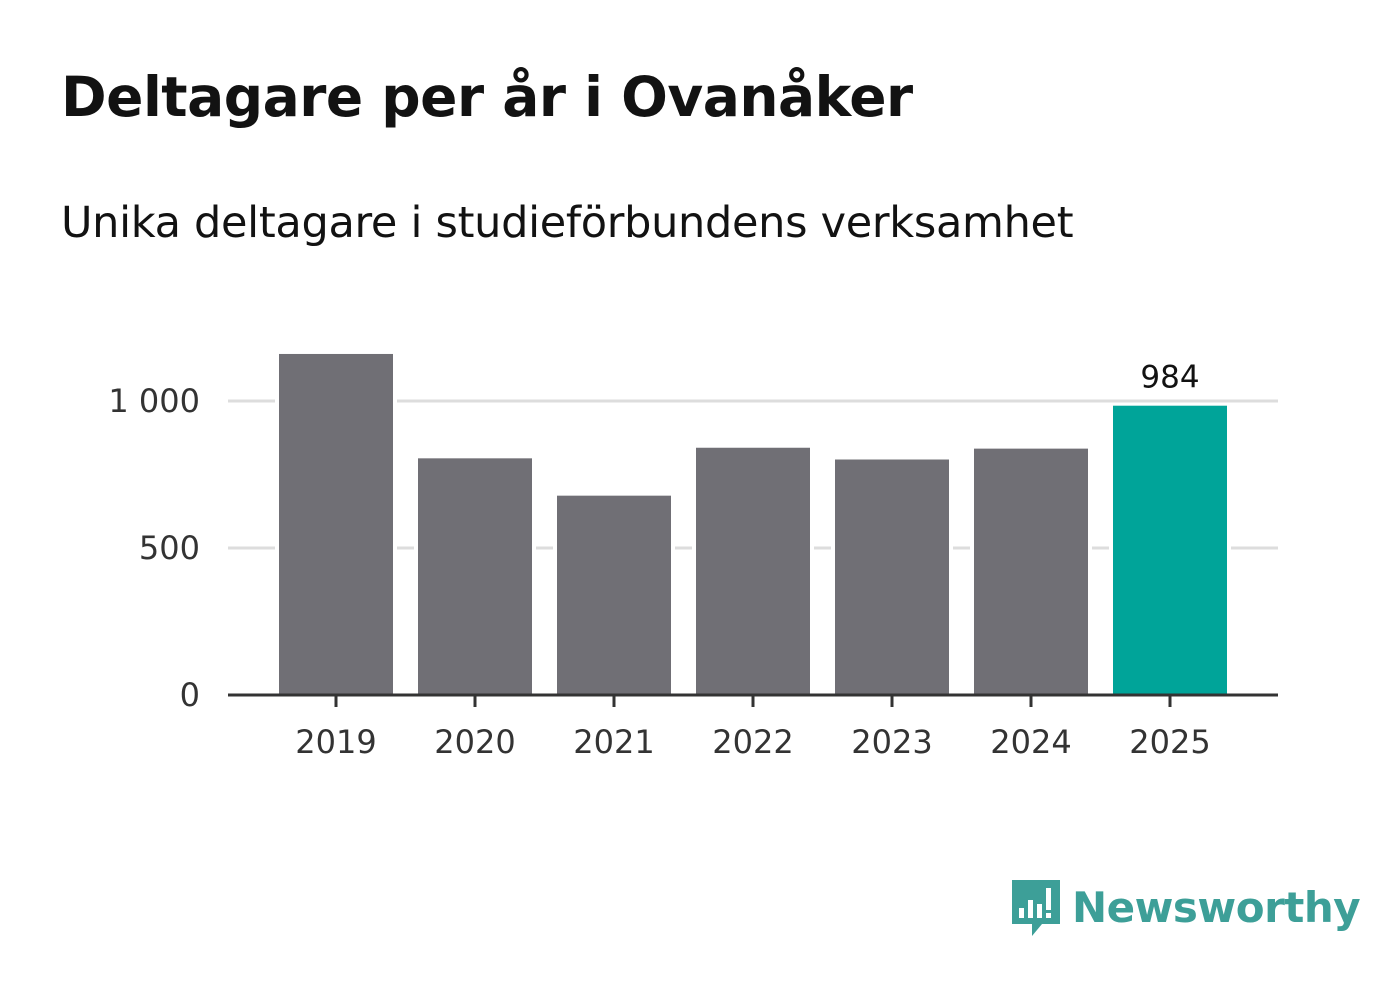 This screenshot has width=1382, height=999. Describe the element at coordinates (474, 742) in the screenshot. I see `x-tick-label: 2020` at that location.